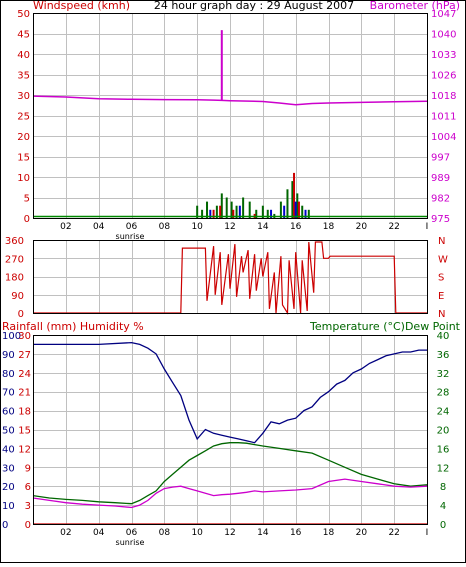 This screenshot has height=567, width=466. Describe the element at coordinates (21, 314) in the screenshot. I see `dir-ytick-label: 0` at that location.